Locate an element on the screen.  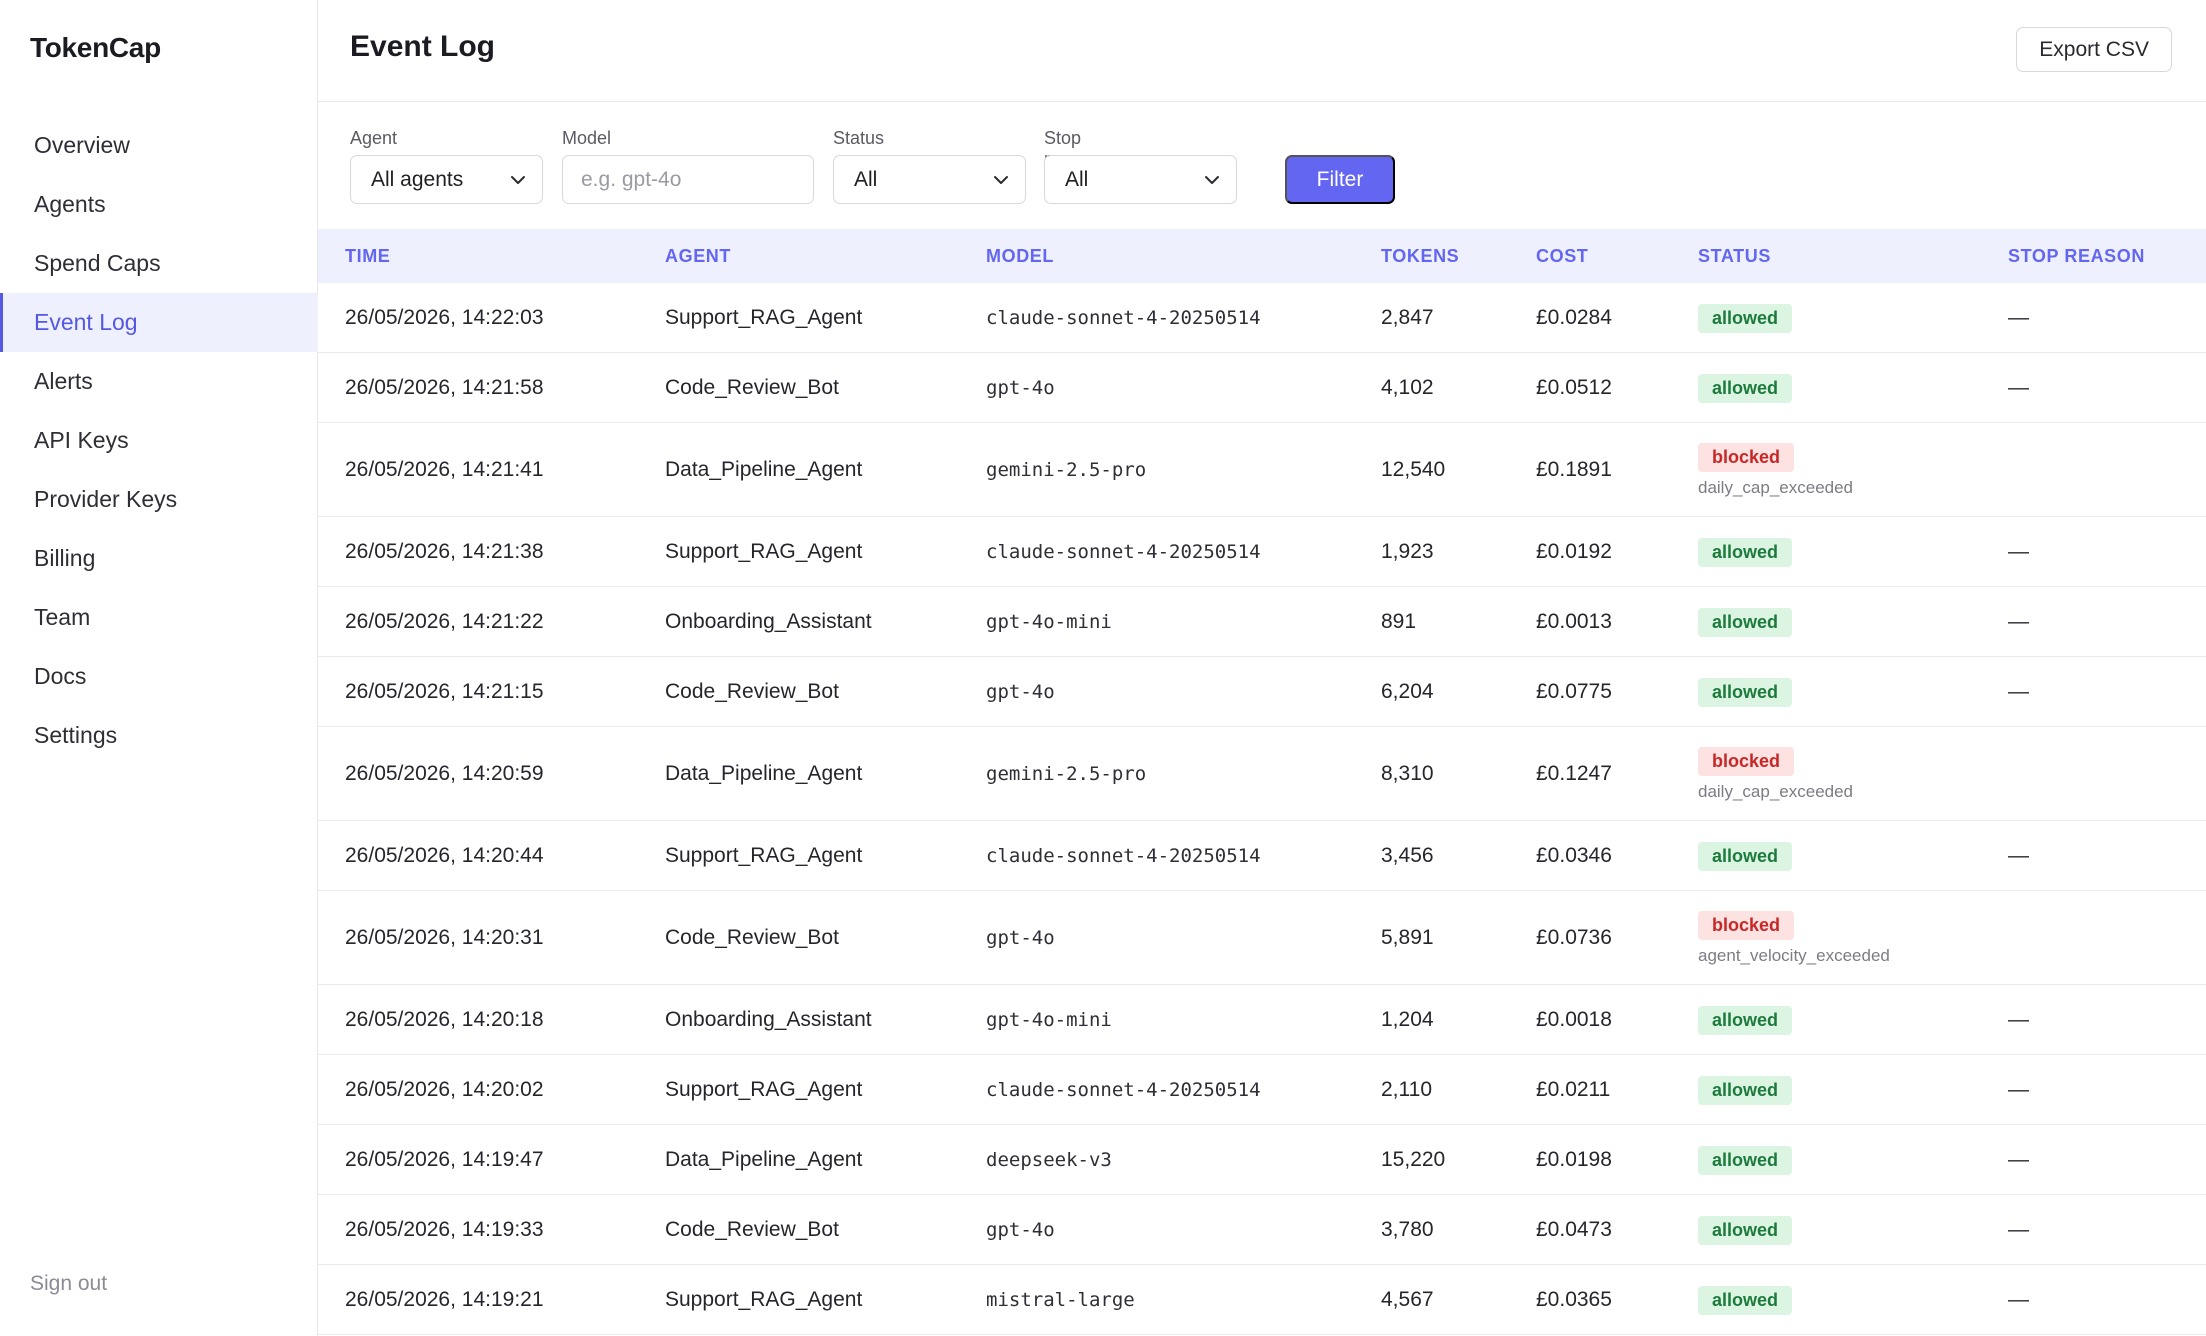
cell-time: 26/05/2026, 14:21:58 is located at coordinates (444, 387).